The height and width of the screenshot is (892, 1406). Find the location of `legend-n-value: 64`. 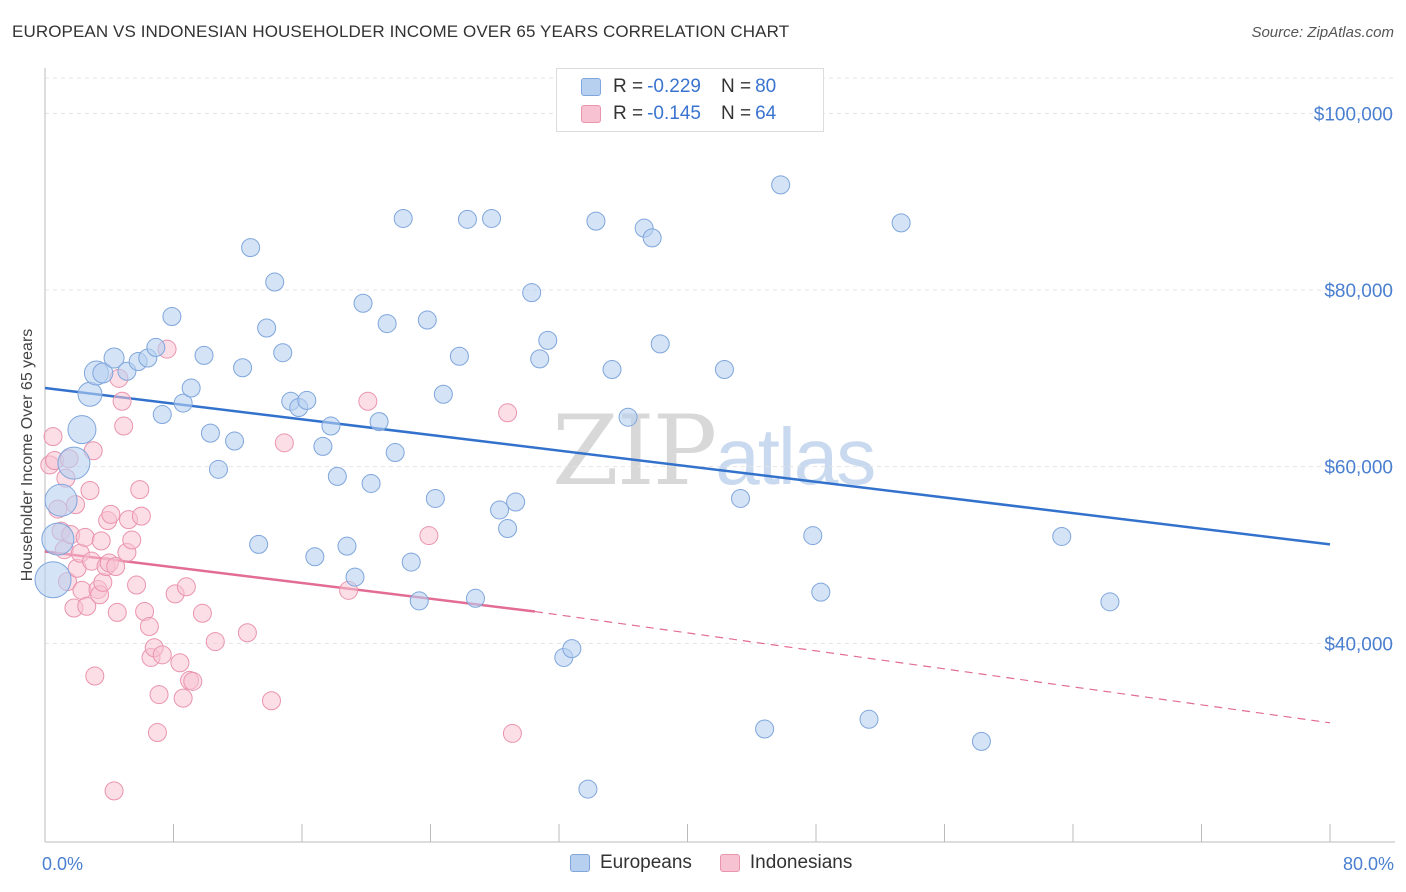

legend-n-value: 64 is located at coordinates (766, 113).